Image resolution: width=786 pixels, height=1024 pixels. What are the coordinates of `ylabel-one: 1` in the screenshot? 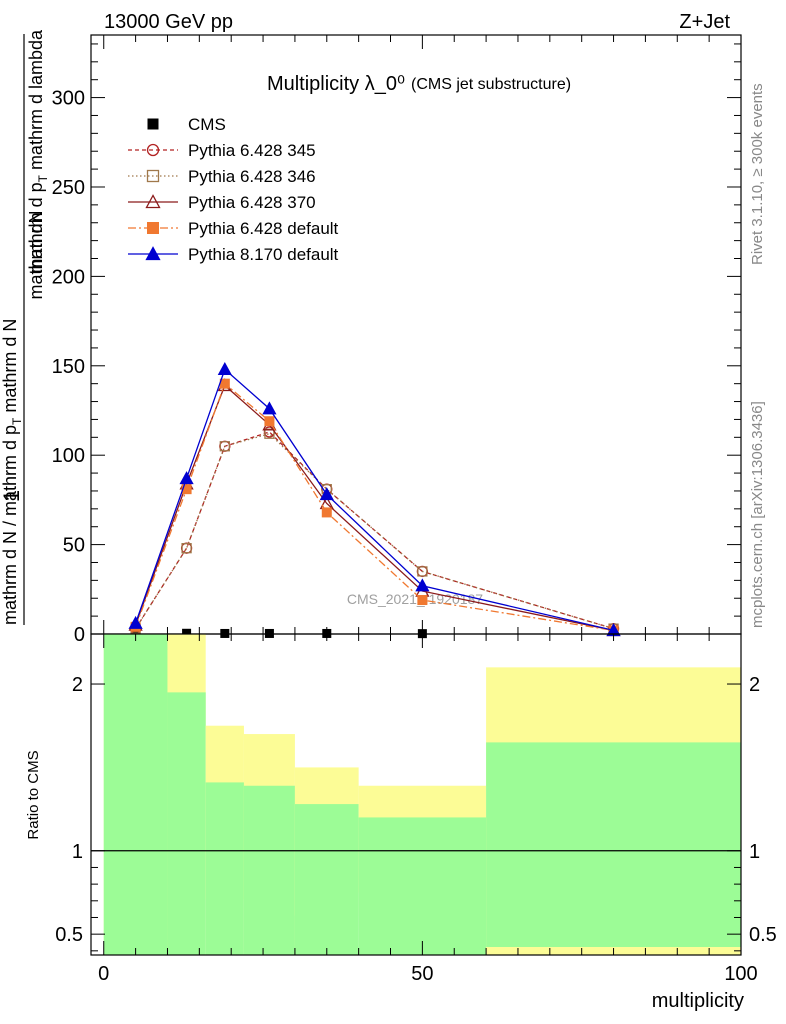 It's located at (12, 496).